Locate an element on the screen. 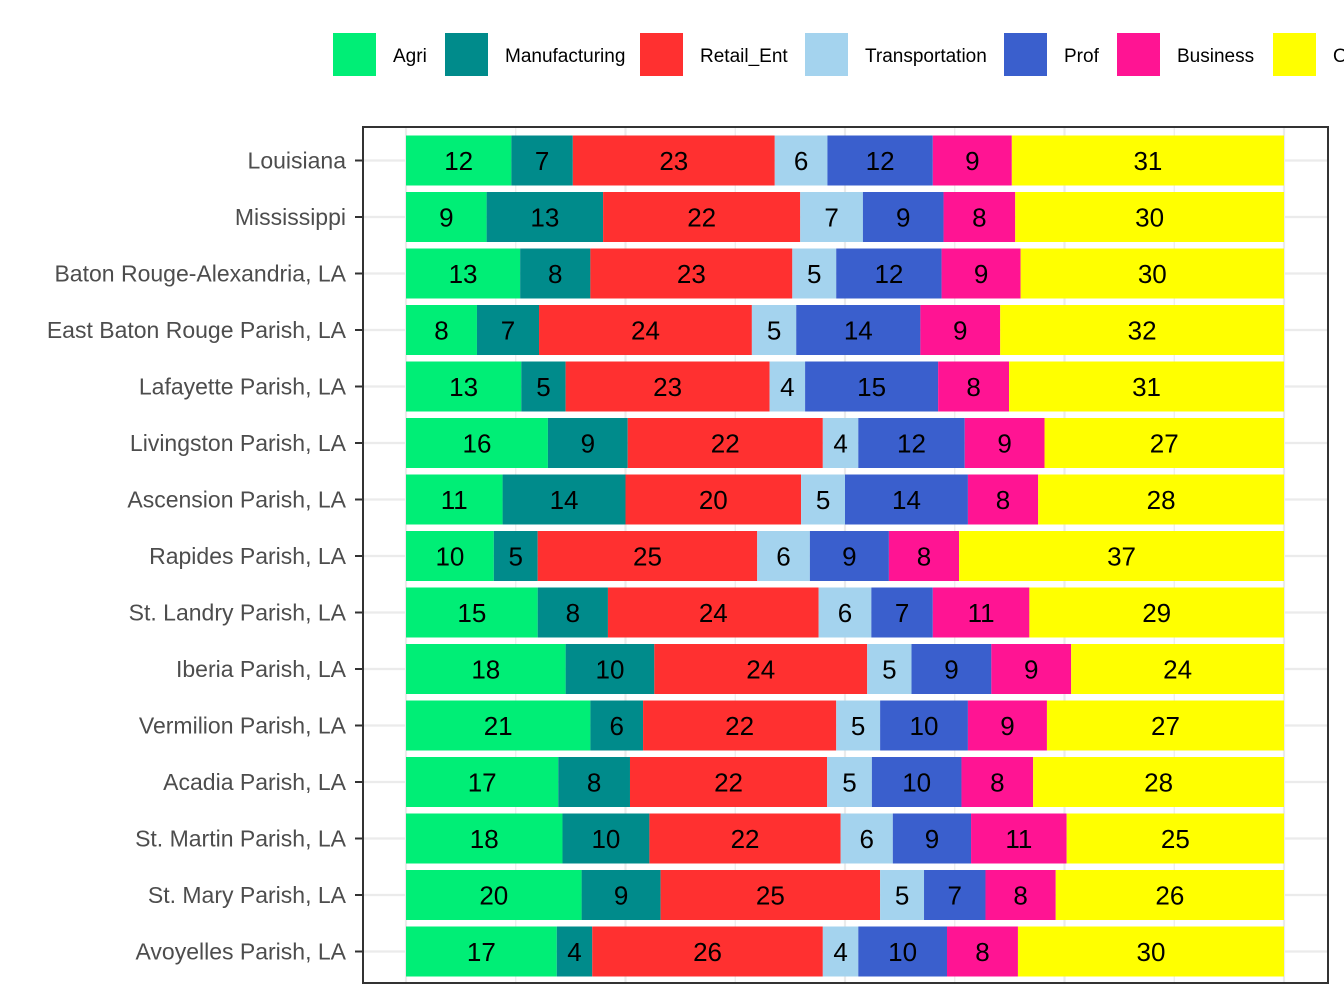 This screenshot has height=1008, width=1344. legend-key-retail_ent is located at coordinates (661, 54).